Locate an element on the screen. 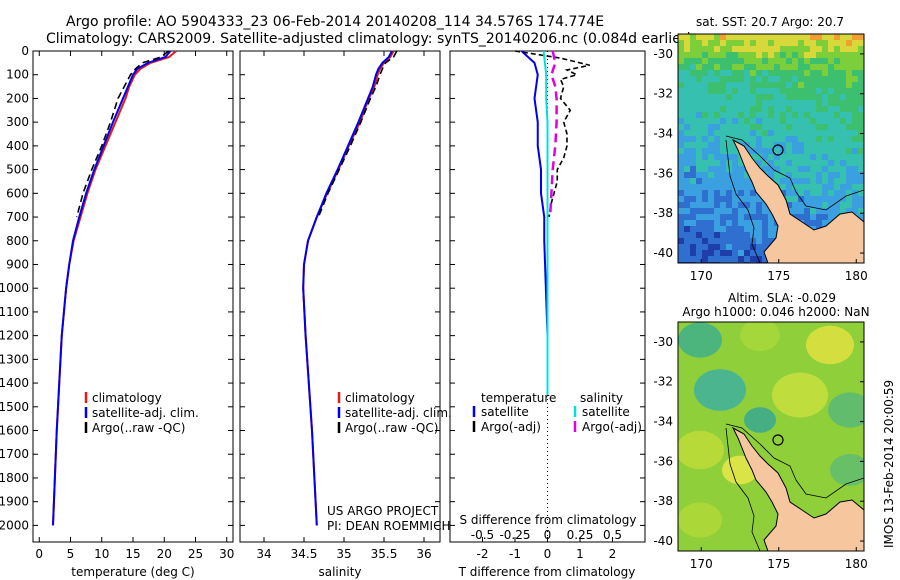 The height and width of the screenshot is (580, 900). y-tick-label: 400 is located at coordinates (17, 146).